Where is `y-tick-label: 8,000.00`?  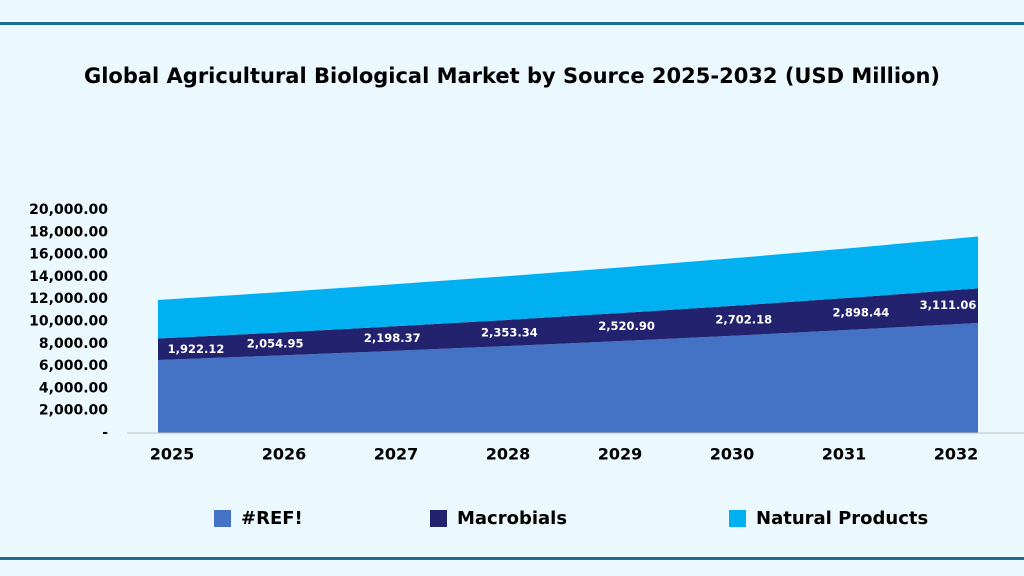
y-tick-label: 8,000.00 is located at coordinates (73, 344).